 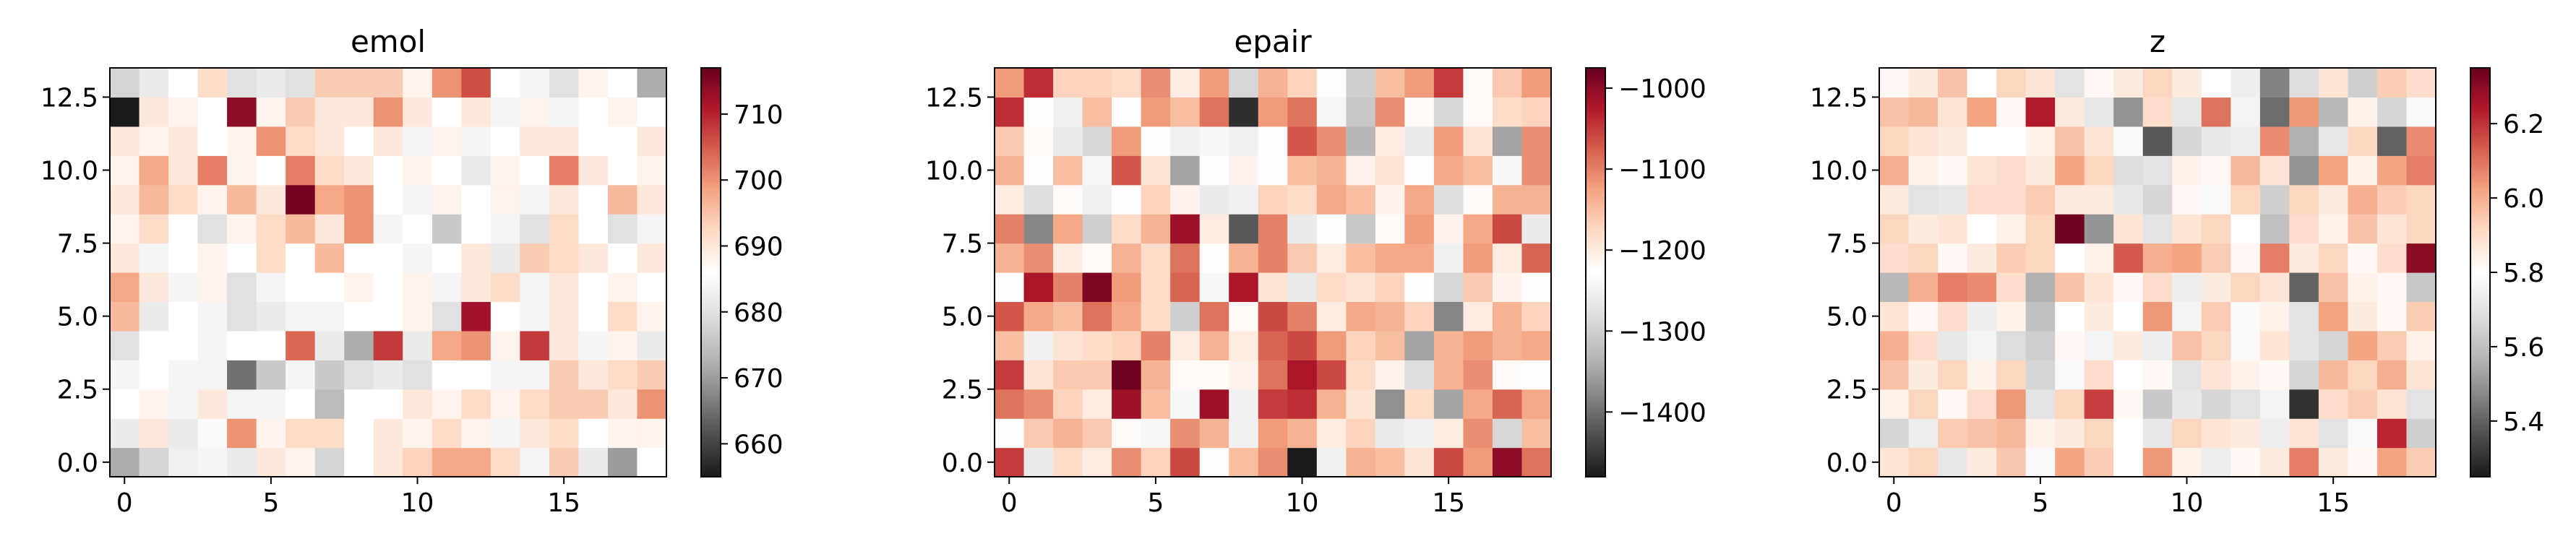 I want to click on colorbar-tick-label: 710, so click(x=759, y=115).